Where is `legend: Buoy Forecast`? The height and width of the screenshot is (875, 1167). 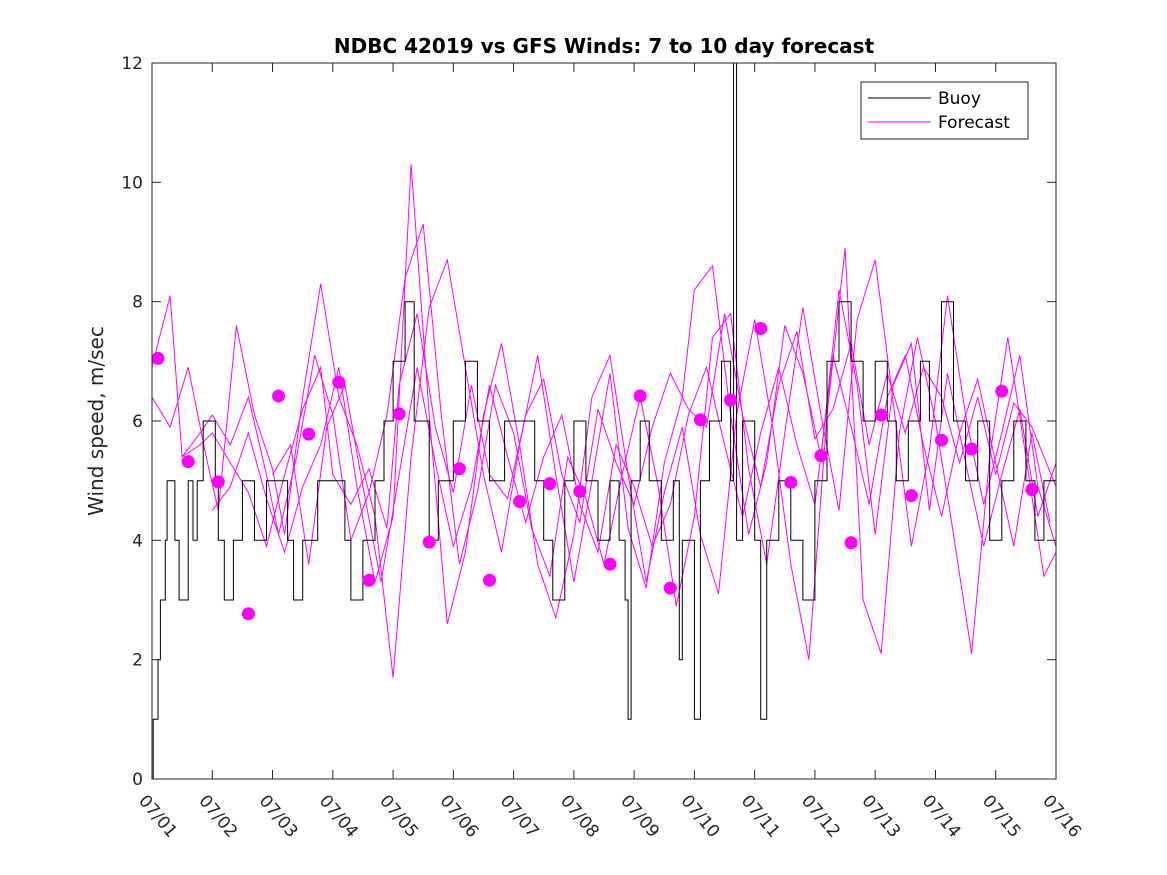 legend: Buoy Forecast is located at coordinates (944, 110).